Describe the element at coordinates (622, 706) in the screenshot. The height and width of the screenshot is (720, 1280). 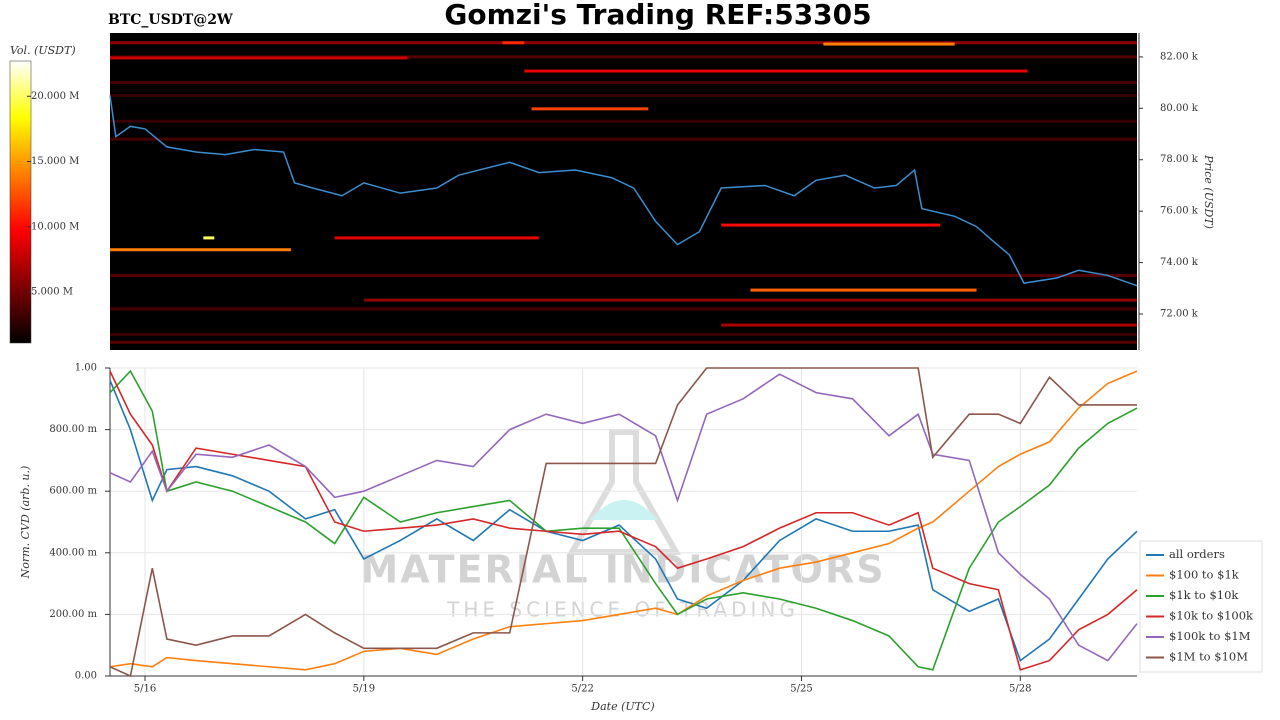
I see `x-axis-title: Date (UTC)` at that location.